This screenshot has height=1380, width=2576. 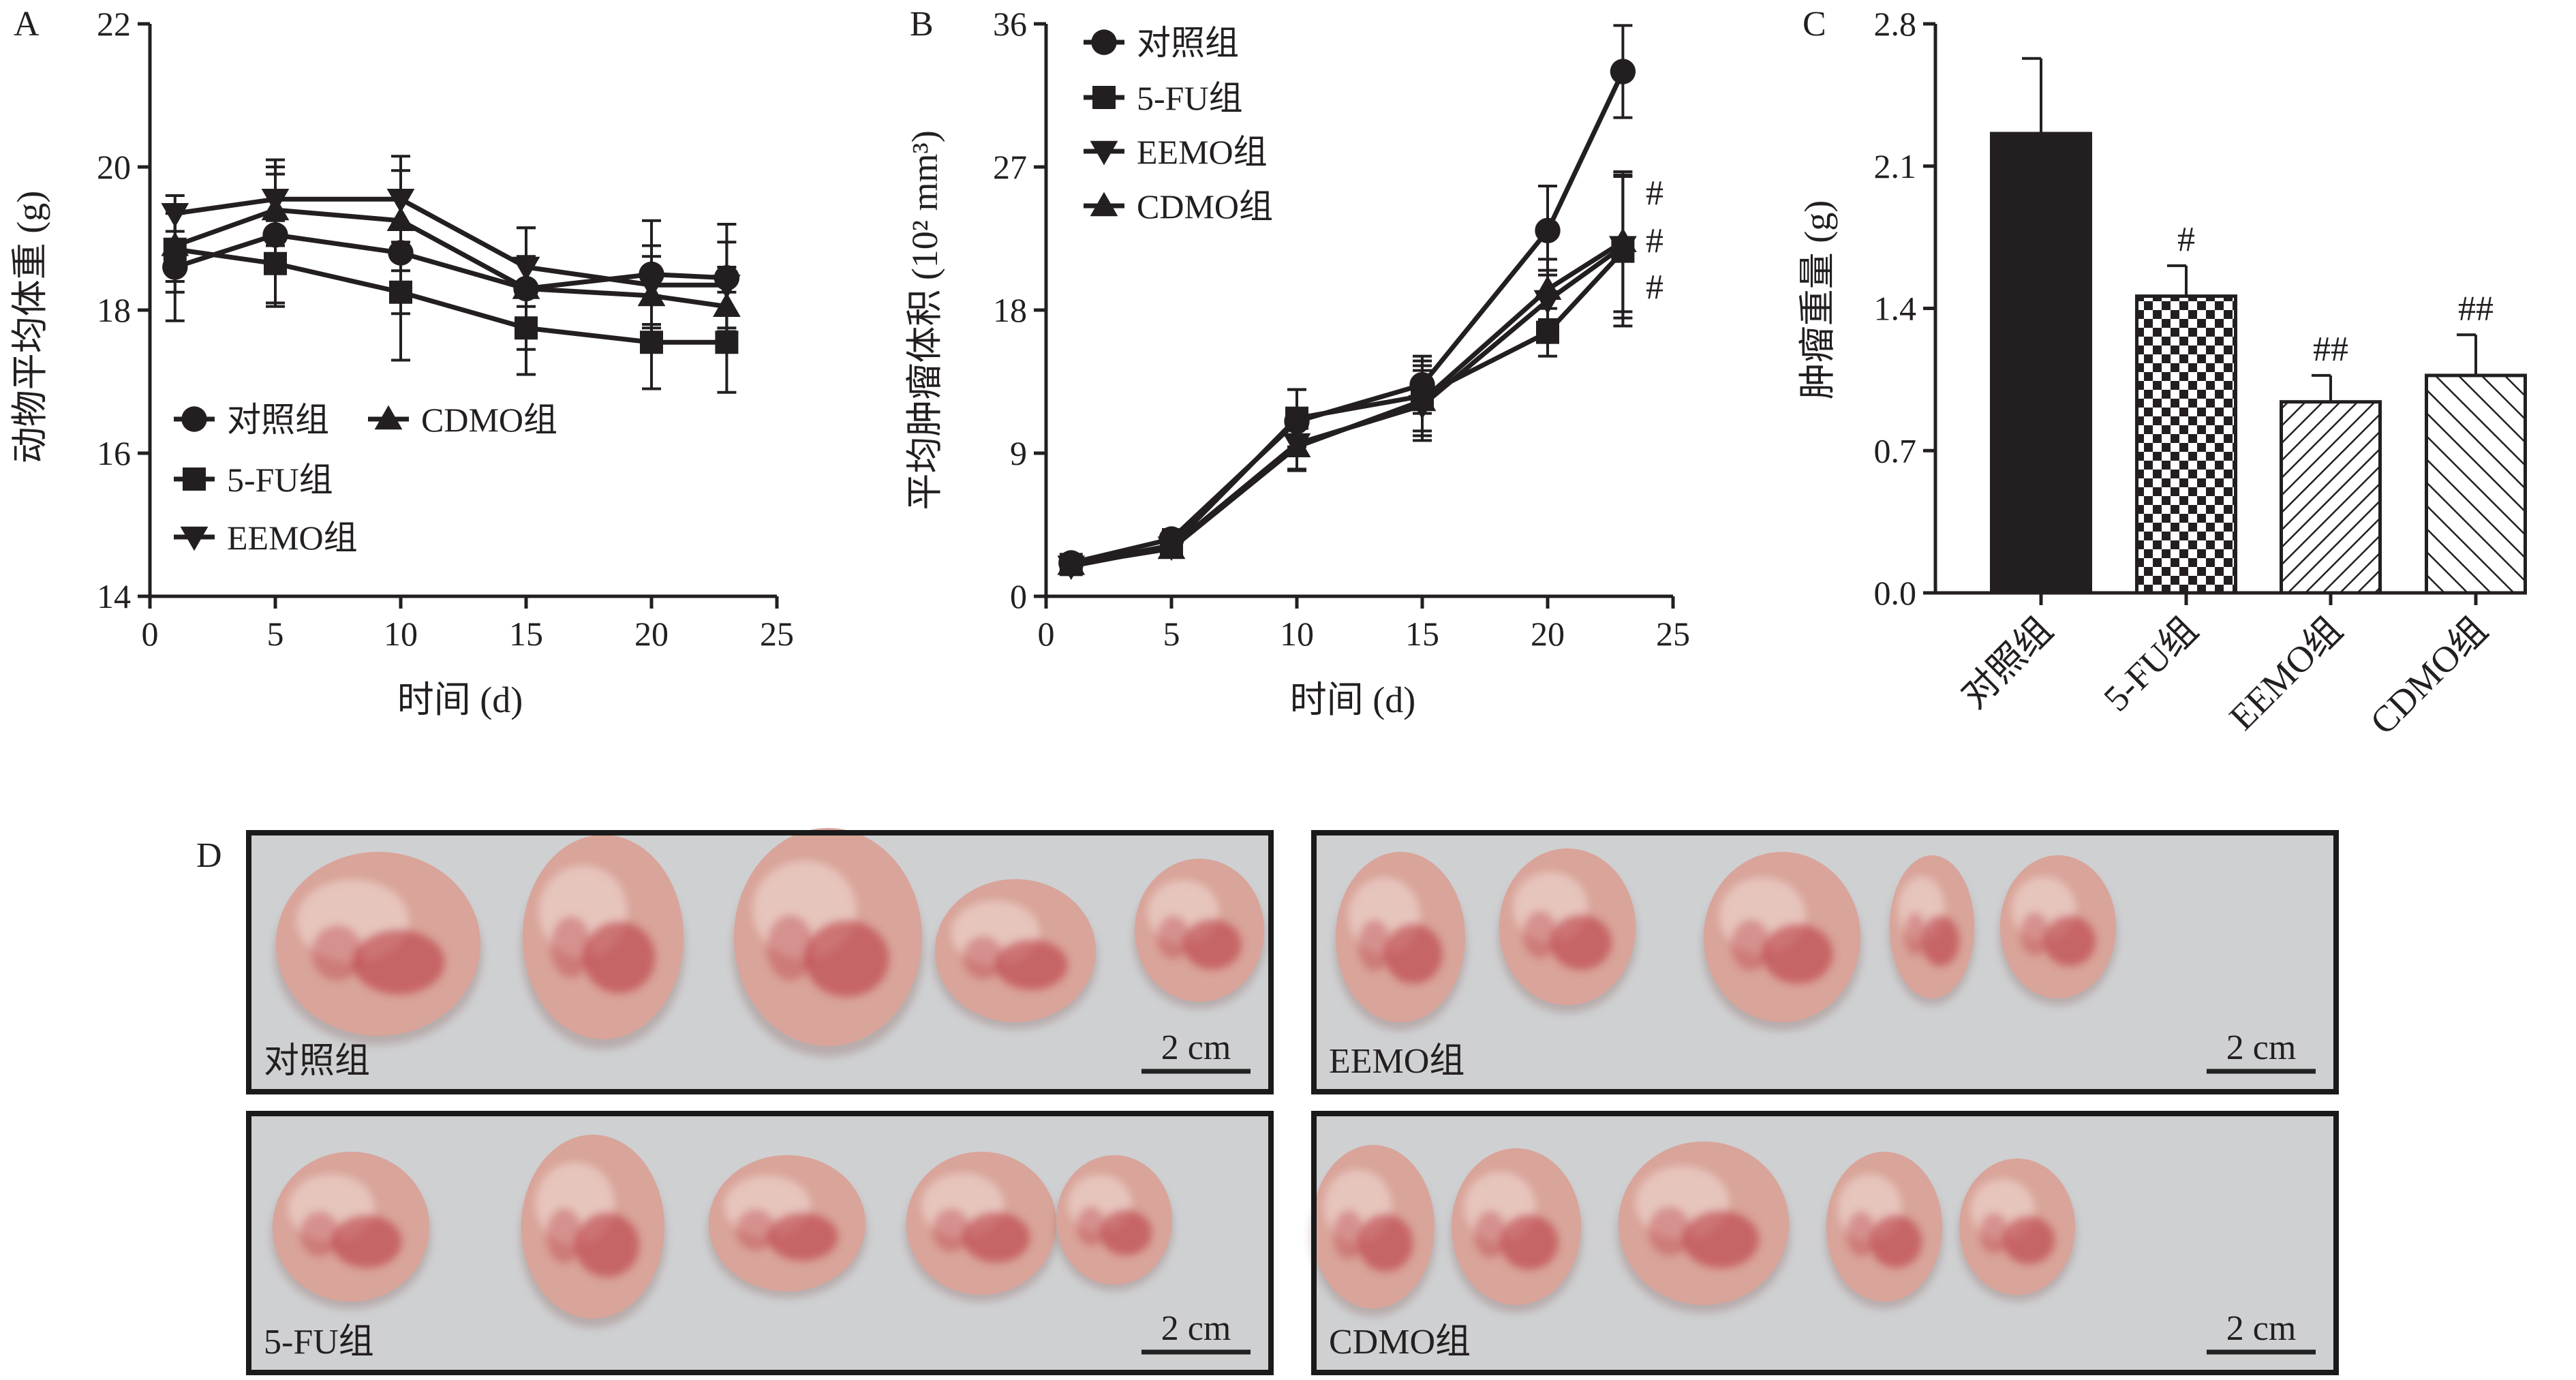 I want to click on x-axis-title-a: 时间 (d), so click(x=460, y=700).